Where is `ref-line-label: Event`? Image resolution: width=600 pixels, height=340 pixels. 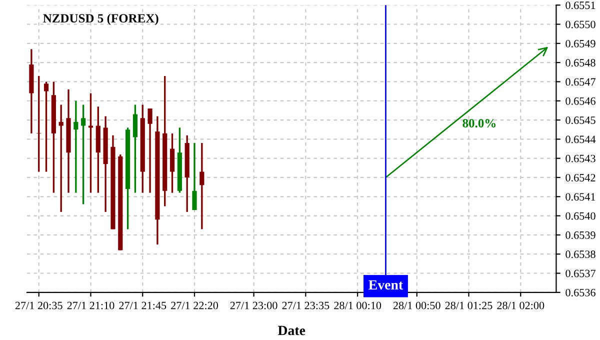 ref-line-label: Event is located at coordinates (386, 285).